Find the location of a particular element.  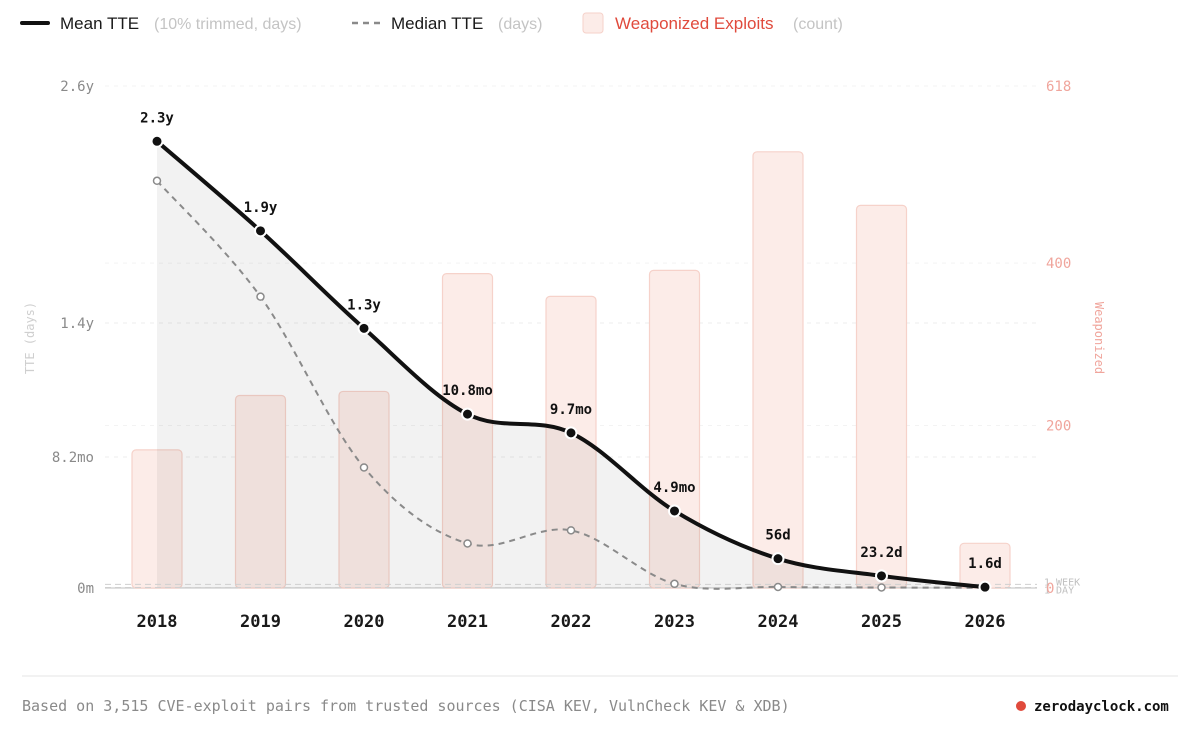

legend-median-label: Median TTE is located at coordinates (437, 23).